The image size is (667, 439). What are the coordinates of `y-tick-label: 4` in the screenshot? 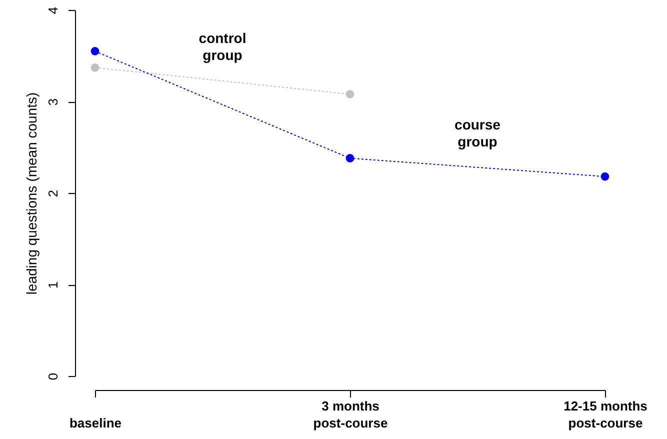 It's located at (53, 10).